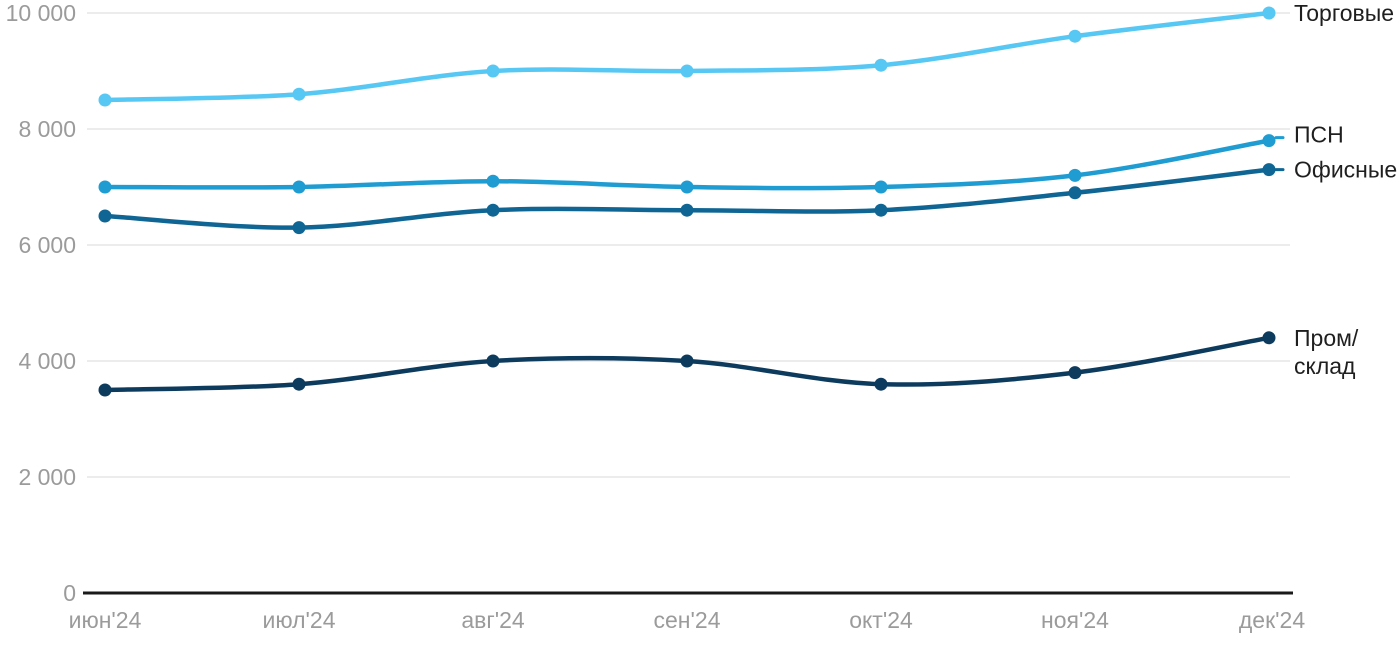  I want to click on y-tick-label: 4 000, so click(47, 361).